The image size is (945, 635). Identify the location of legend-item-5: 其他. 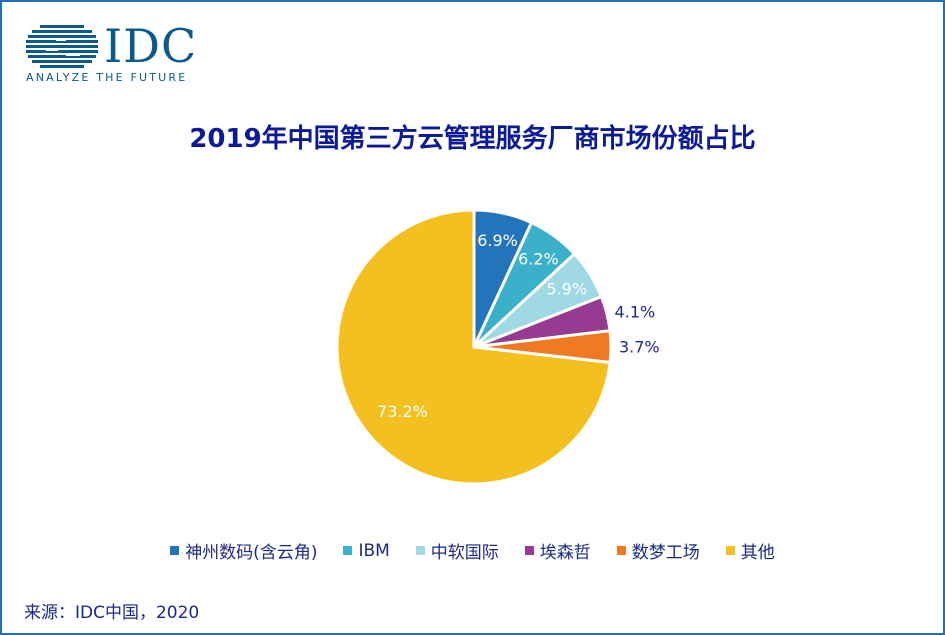
(750, 550).